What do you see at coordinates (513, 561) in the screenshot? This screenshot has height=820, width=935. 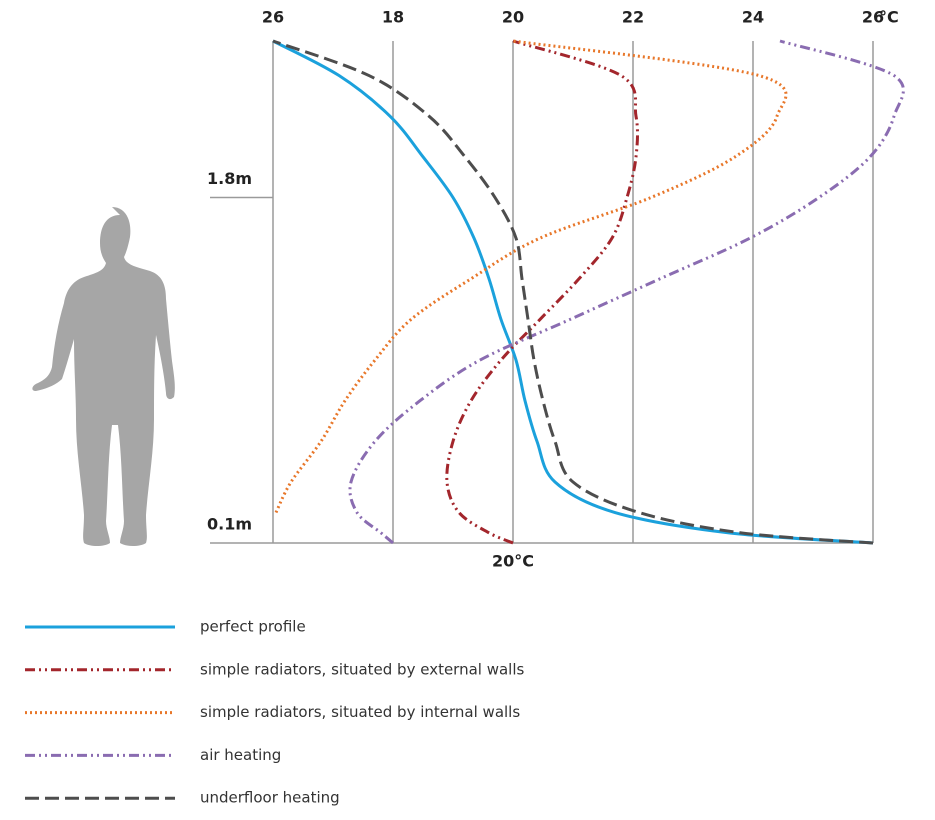 I see `annotation: 20°C` at bounding box center [513, 561].